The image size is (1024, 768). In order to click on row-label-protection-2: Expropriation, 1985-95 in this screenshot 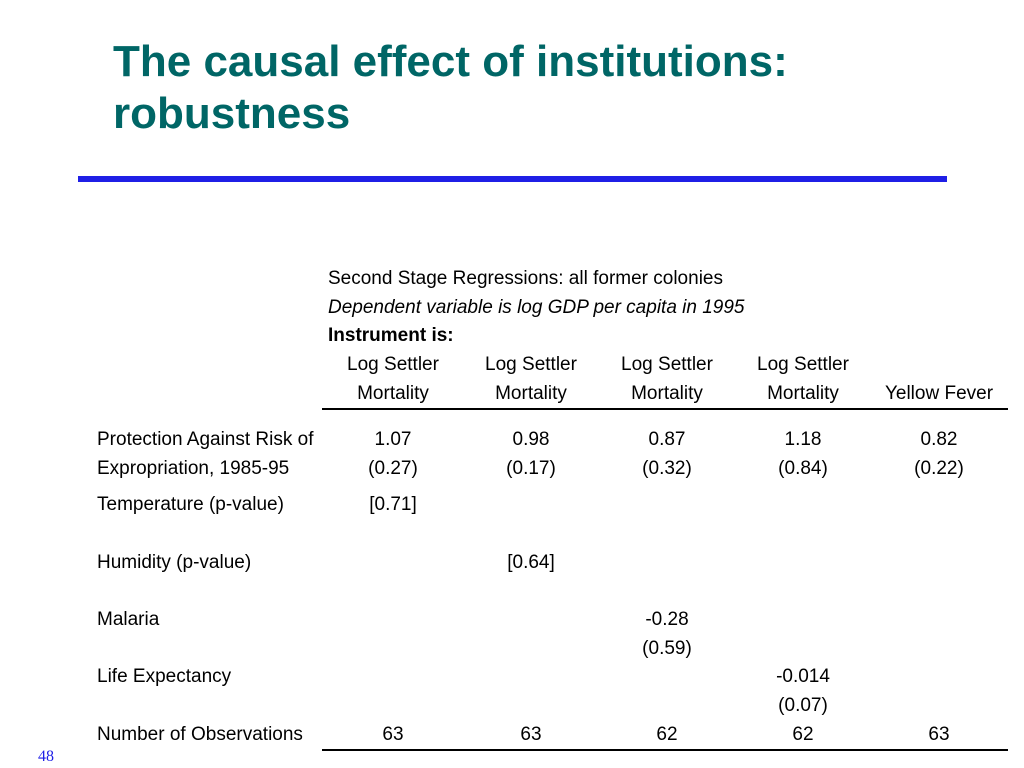, I will do `click(193, 468)`.